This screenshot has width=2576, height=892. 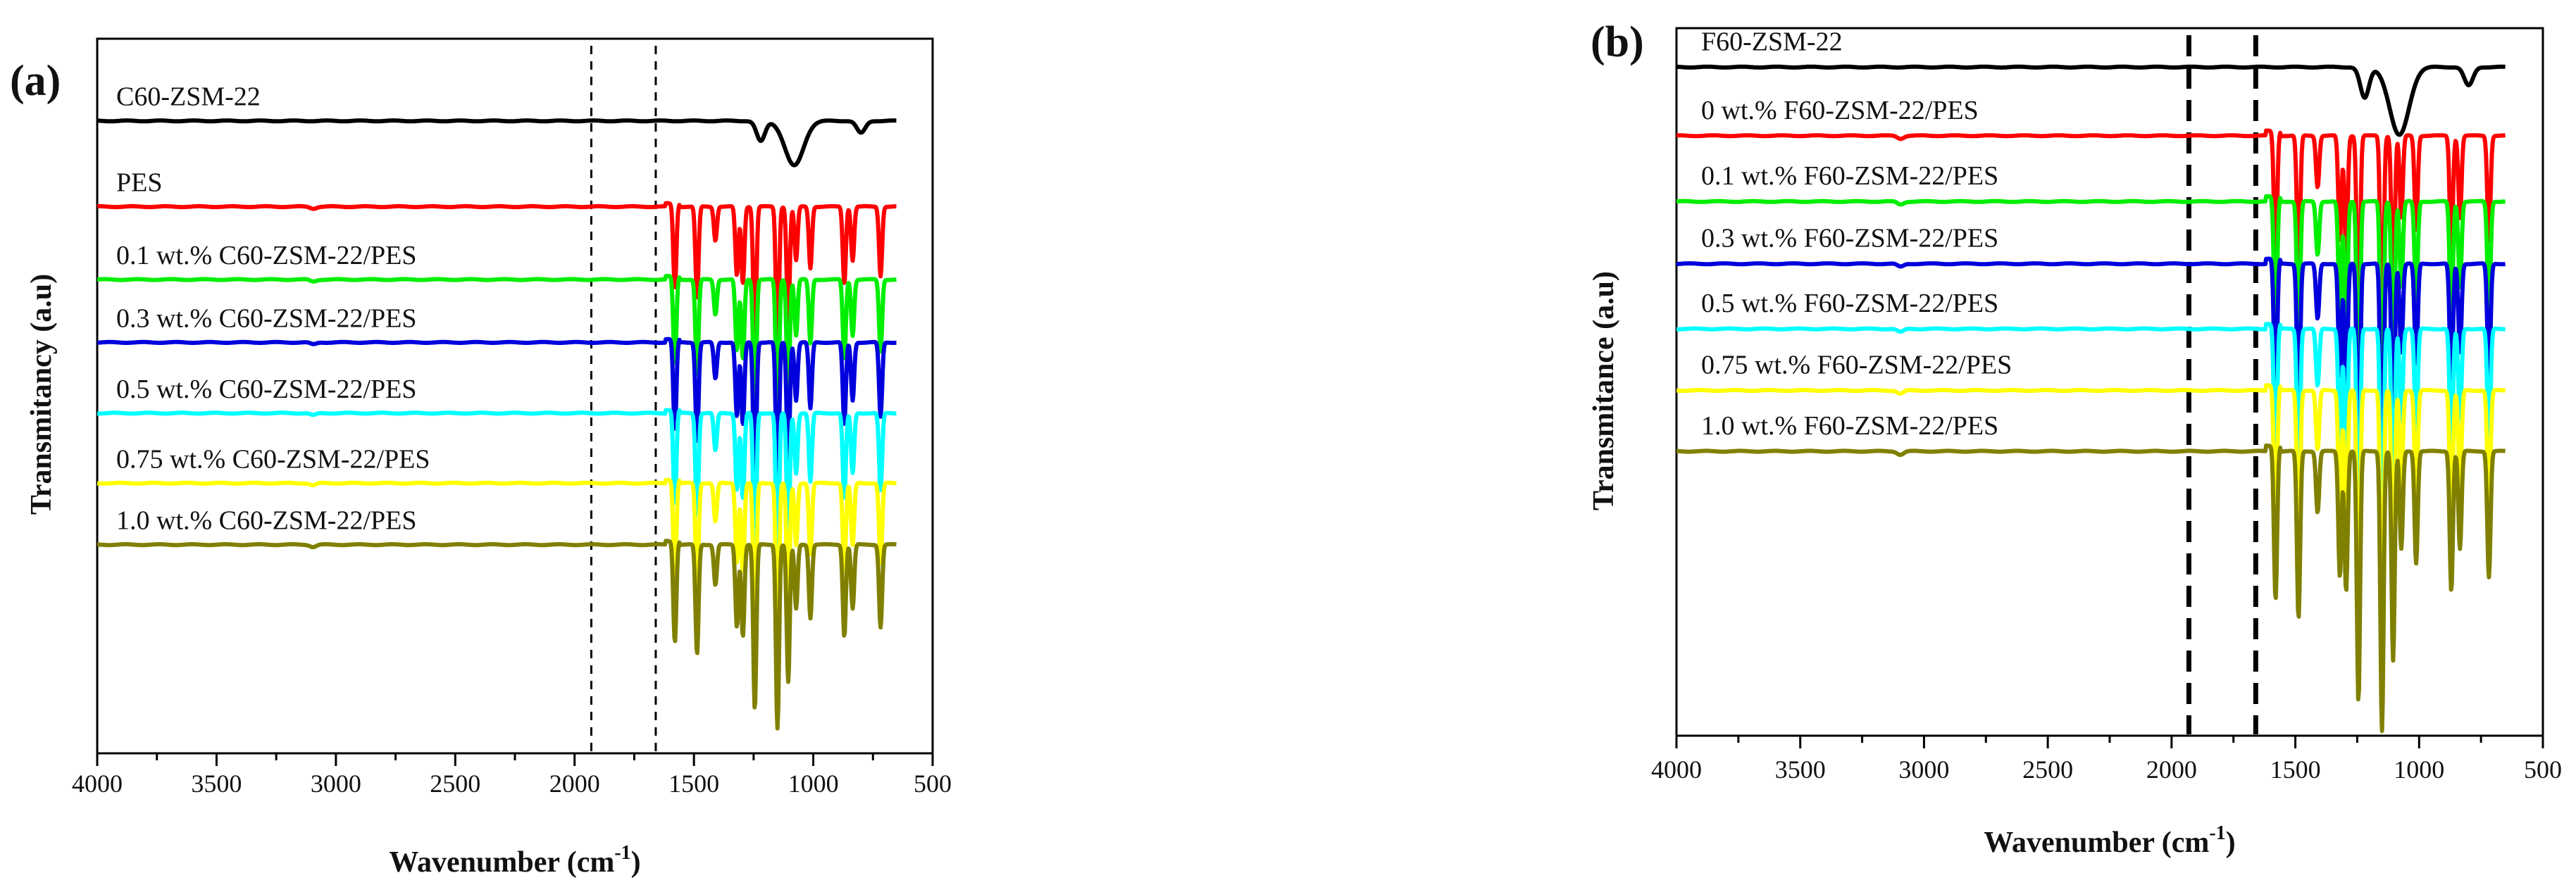 I want to click on series-label: C60-ZSM-22, so click(x=188, y=97).